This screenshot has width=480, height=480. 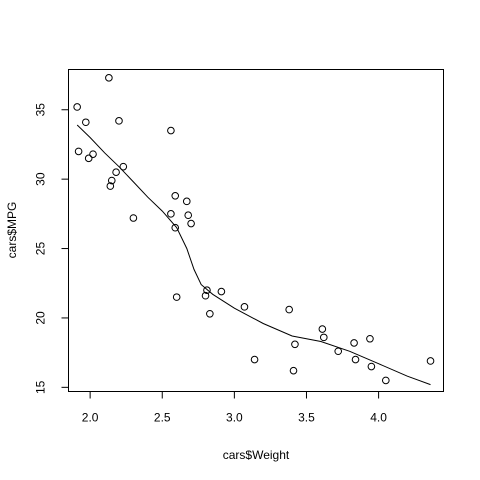 What do you see at coordinates (41, 110) in the screenshot?
I see `y-tick-label: 35` at bounding box center [41, 110].